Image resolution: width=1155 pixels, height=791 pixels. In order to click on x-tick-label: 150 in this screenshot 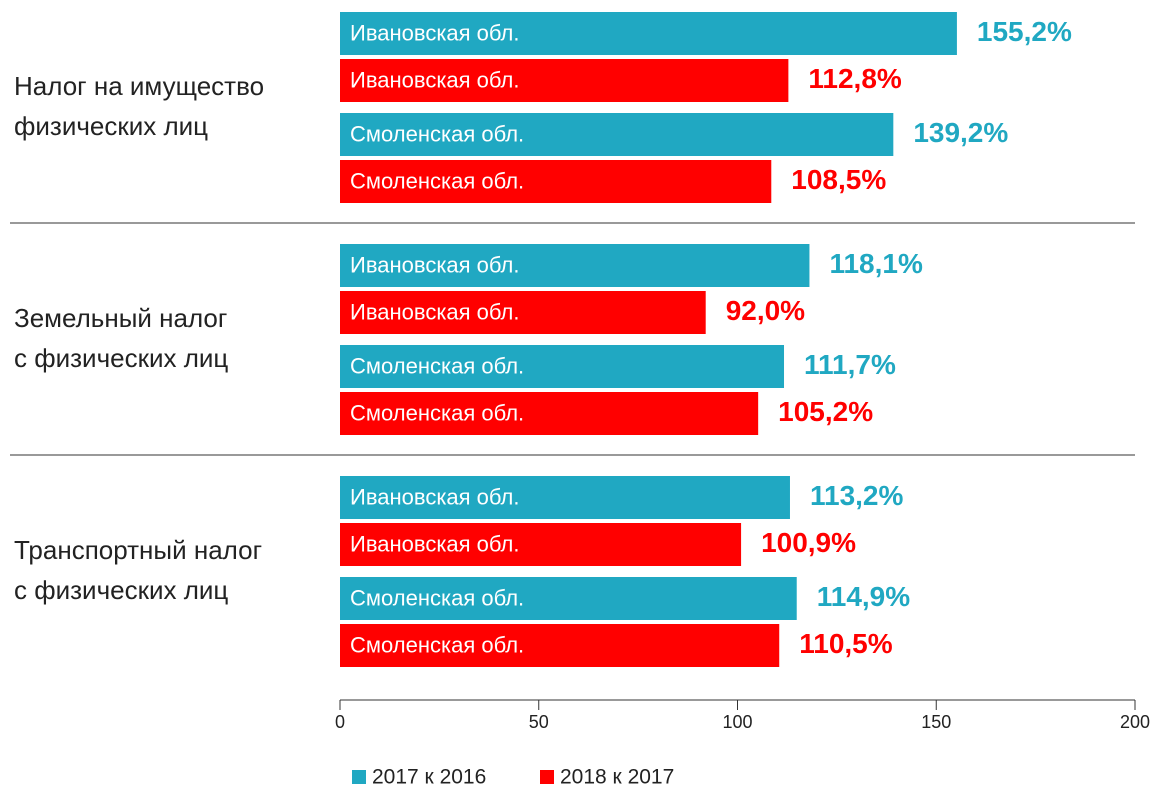, I will do `click(936, 722)`.